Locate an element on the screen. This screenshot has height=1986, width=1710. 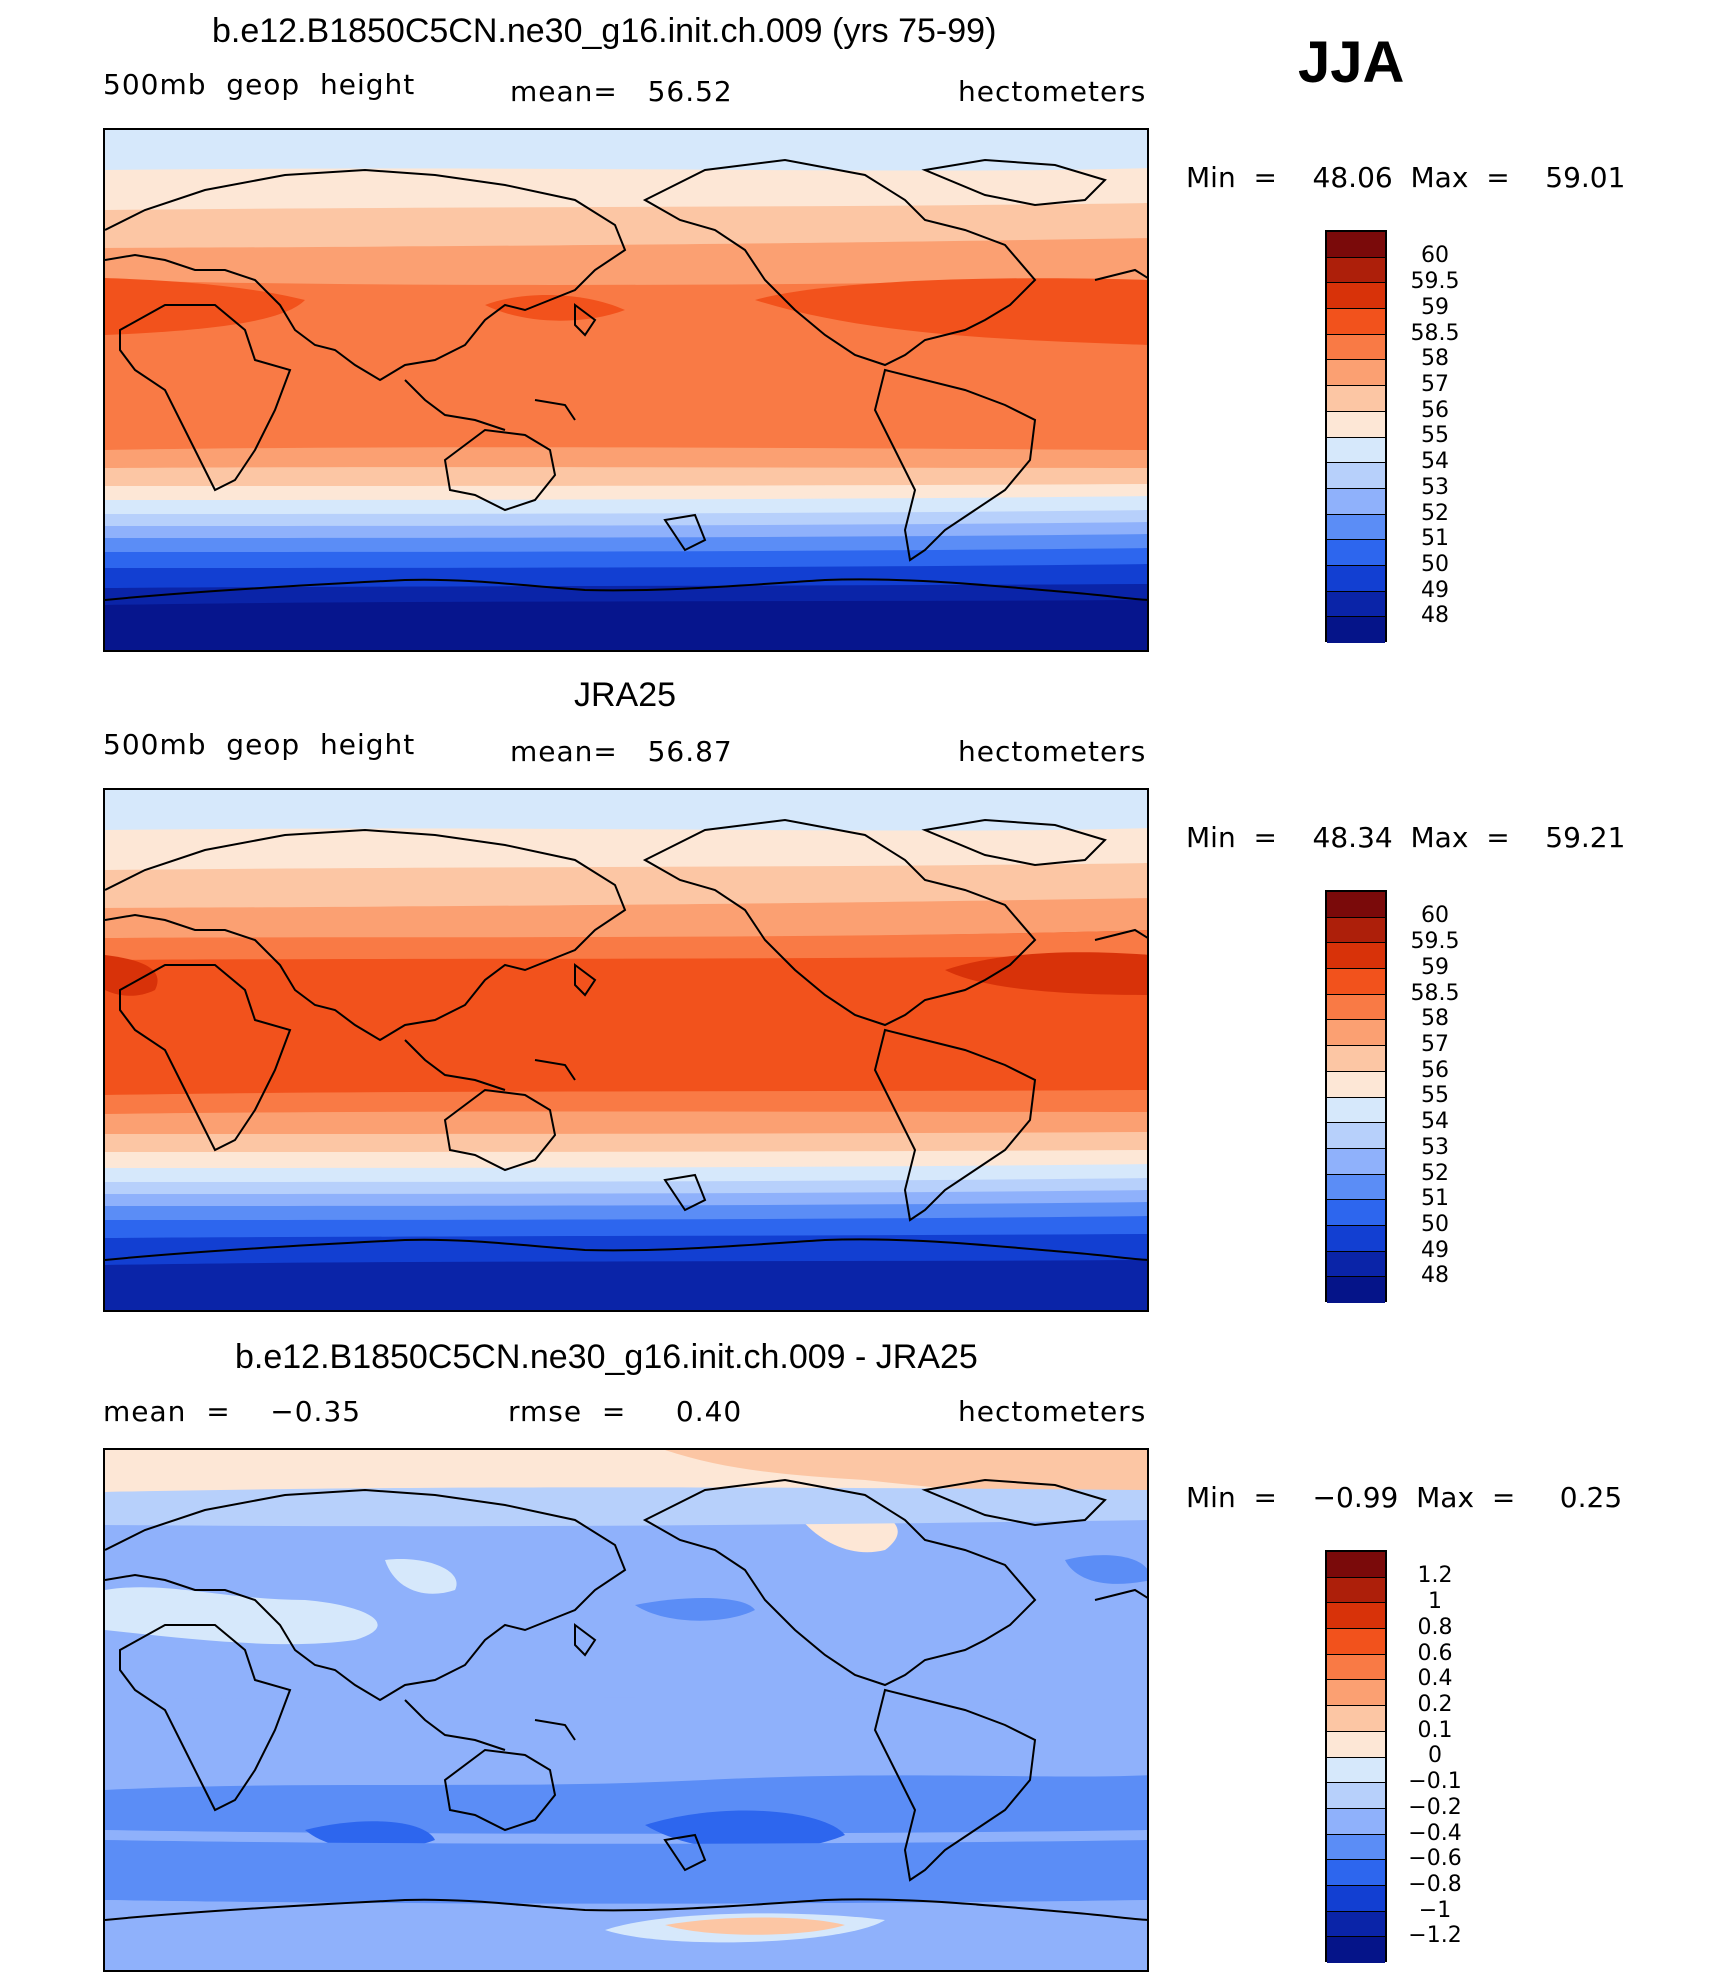
panel-2-mean-label: mean= 56.87 is located at coordinates (621, 751).